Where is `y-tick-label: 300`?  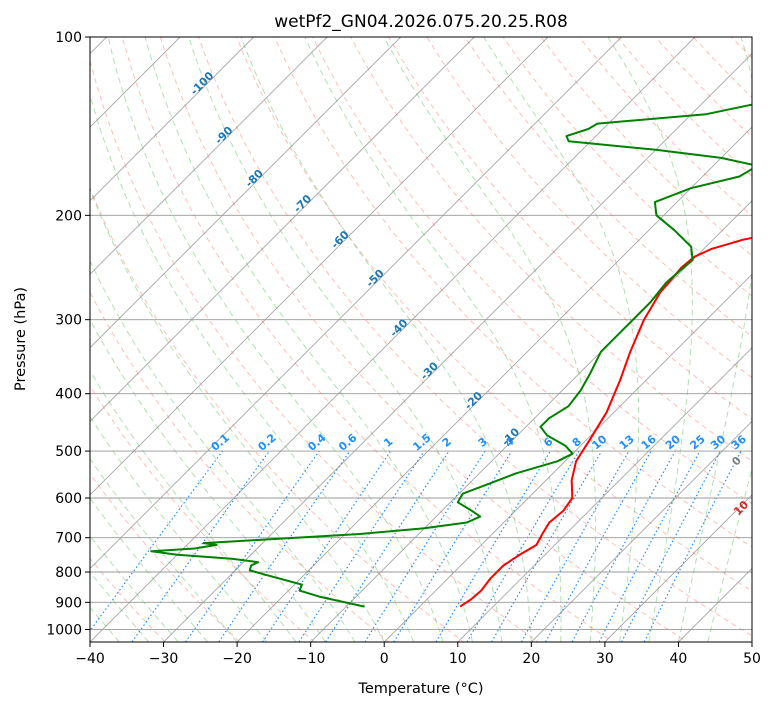
y-tick-label: 300 is located at coordinates (68, 321).